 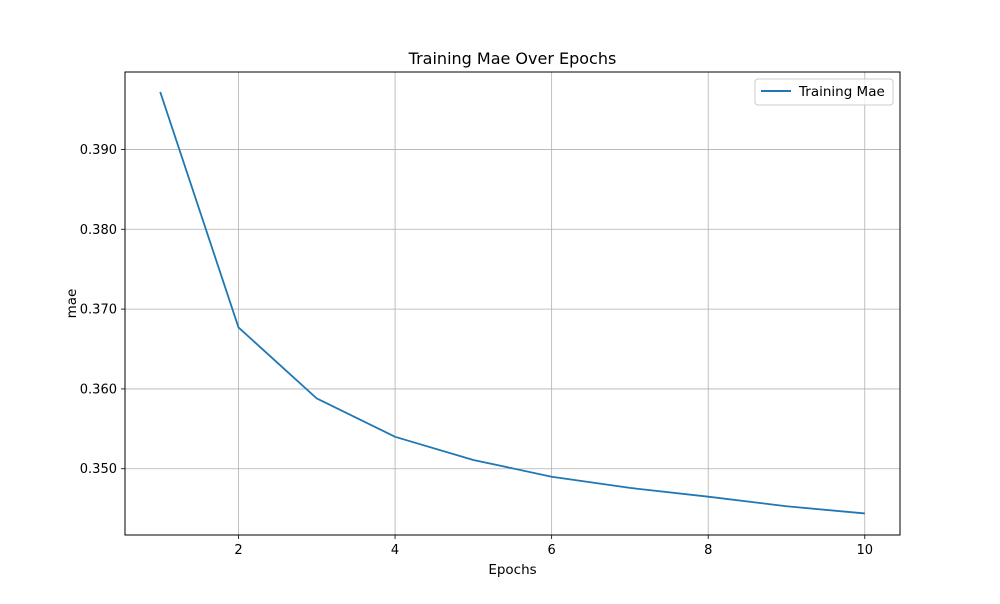 What do you see at coordinates (98, 310) in the screenshot?
I see `y-tick-label: 0.370` at bounding box center [98, 310].